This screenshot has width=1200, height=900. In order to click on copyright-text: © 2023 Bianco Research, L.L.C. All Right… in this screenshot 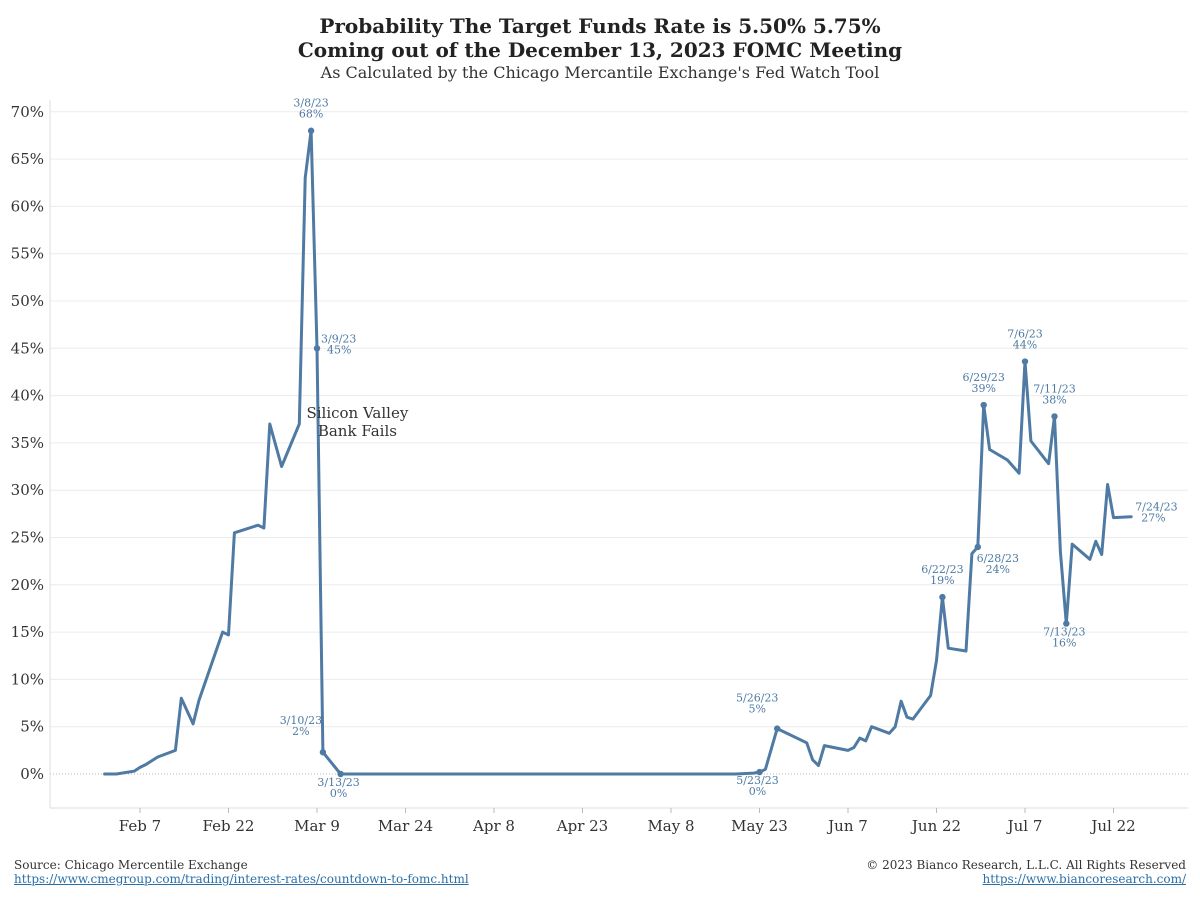, I will do `click(1026, 865)`.